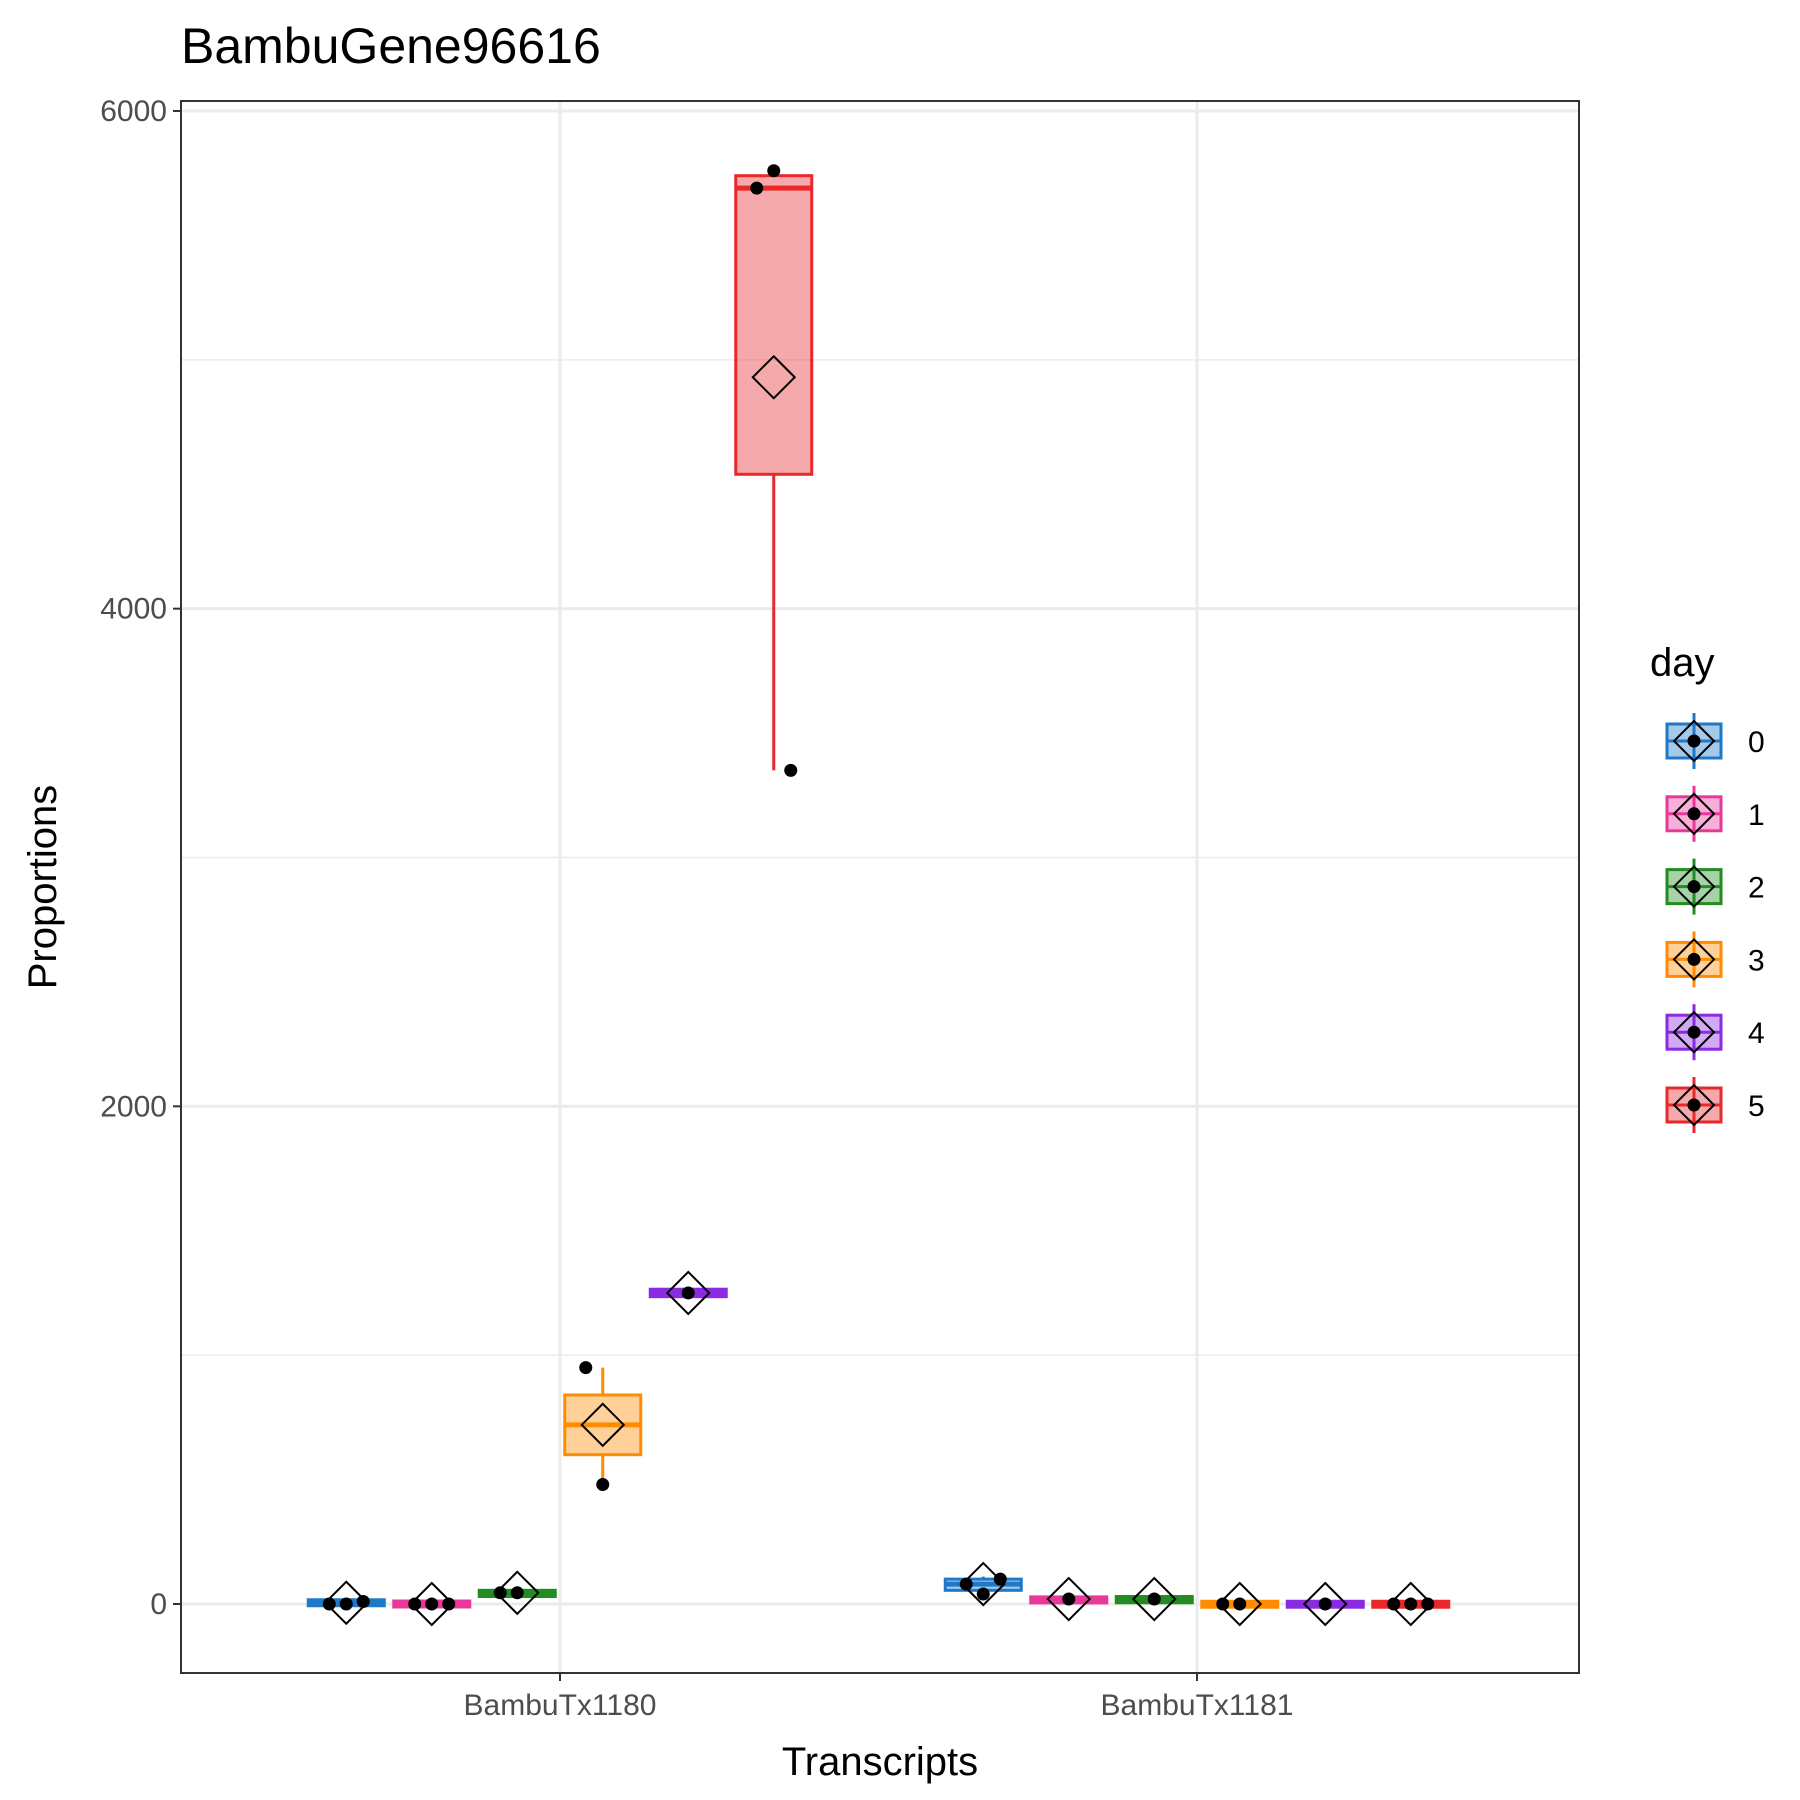 This screenshot has height=1800, width=1800. What do you see at coordinates (1756, 888) in the screenshot?
I see `legend-label: 2` at bounding box center [1756, 888].